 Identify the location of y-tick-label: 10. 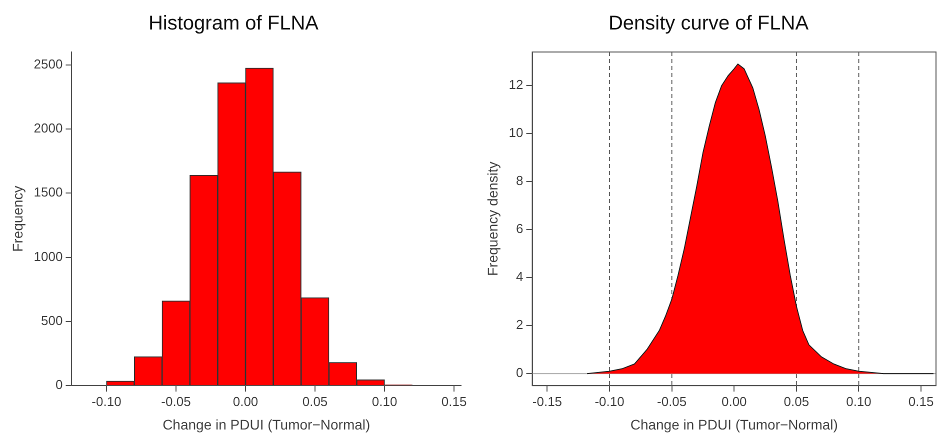
(516, 132).